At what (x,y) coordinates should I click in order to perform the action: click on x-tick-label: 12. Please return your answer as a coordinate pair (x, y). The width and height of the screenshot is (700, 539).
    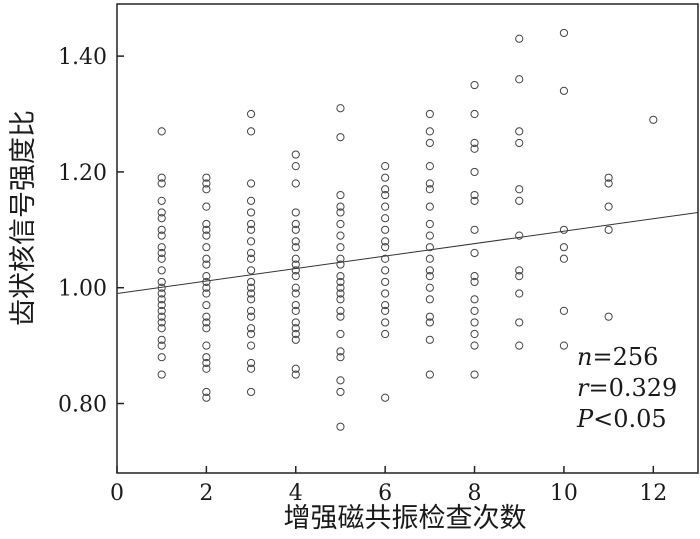
    Looking at the image, I should click on (653, 493).